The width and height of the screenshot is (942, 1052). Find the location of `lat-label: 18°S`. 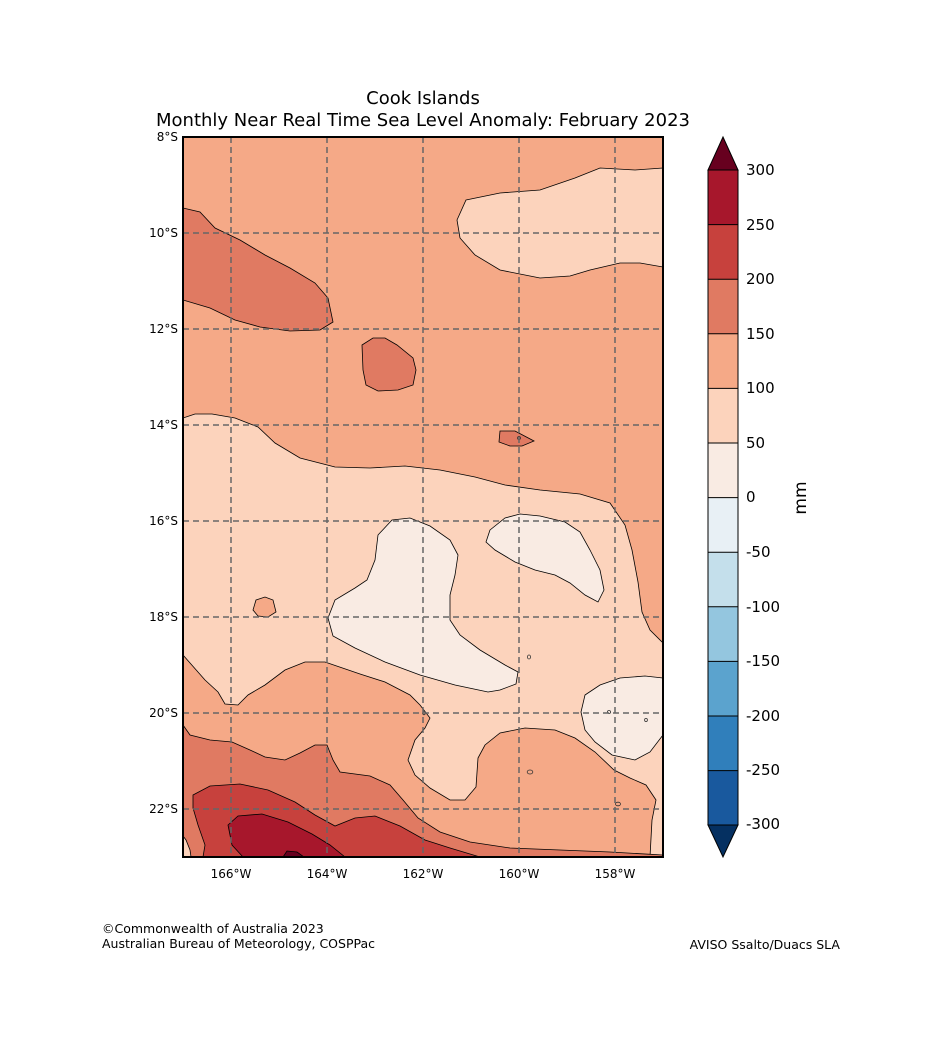

lat-label: 18°S is located at coordinates (163, 617).